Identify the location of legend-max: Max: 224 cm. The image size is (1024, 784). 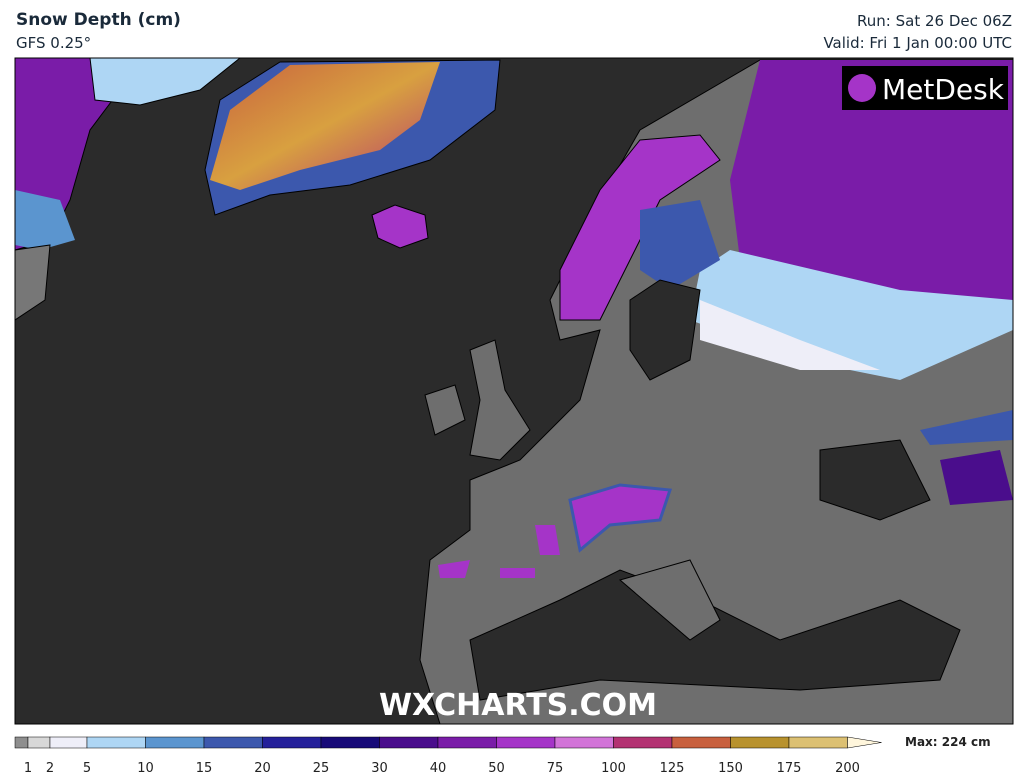
(948, 742).